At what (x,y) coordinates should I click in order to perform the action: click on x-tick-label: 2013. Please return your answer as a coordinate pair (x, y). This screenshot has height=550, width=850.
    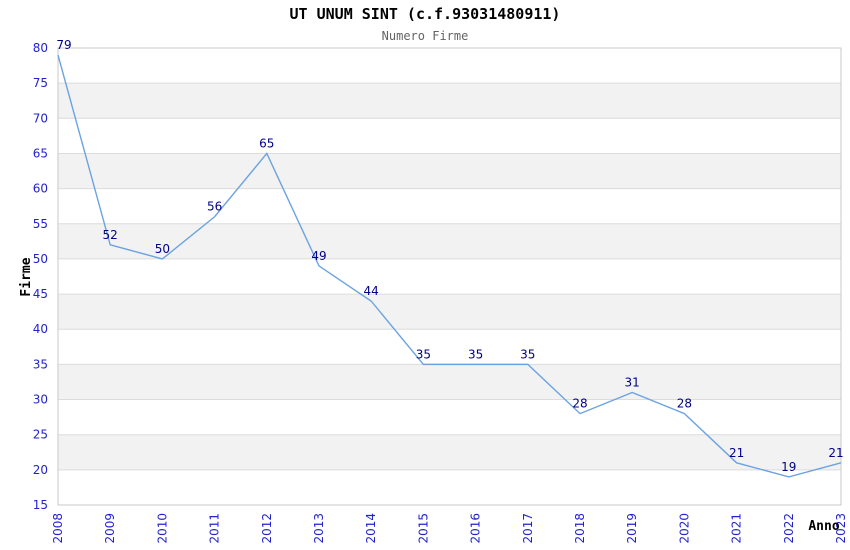
    Looking at the image, I should click on (319, 528).